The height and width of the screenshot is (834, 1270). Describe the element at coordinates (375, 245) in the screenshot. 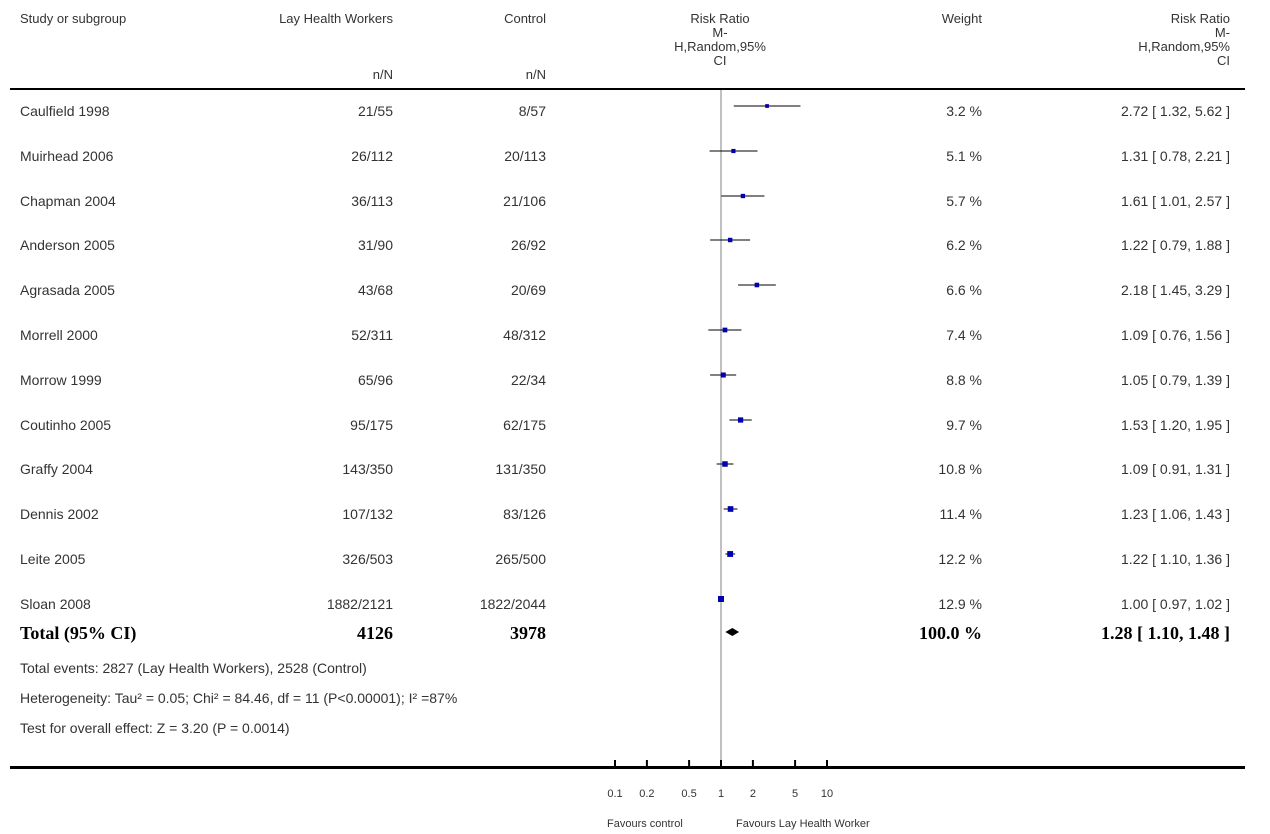

I see `treatment-events: 31/90` at that location.